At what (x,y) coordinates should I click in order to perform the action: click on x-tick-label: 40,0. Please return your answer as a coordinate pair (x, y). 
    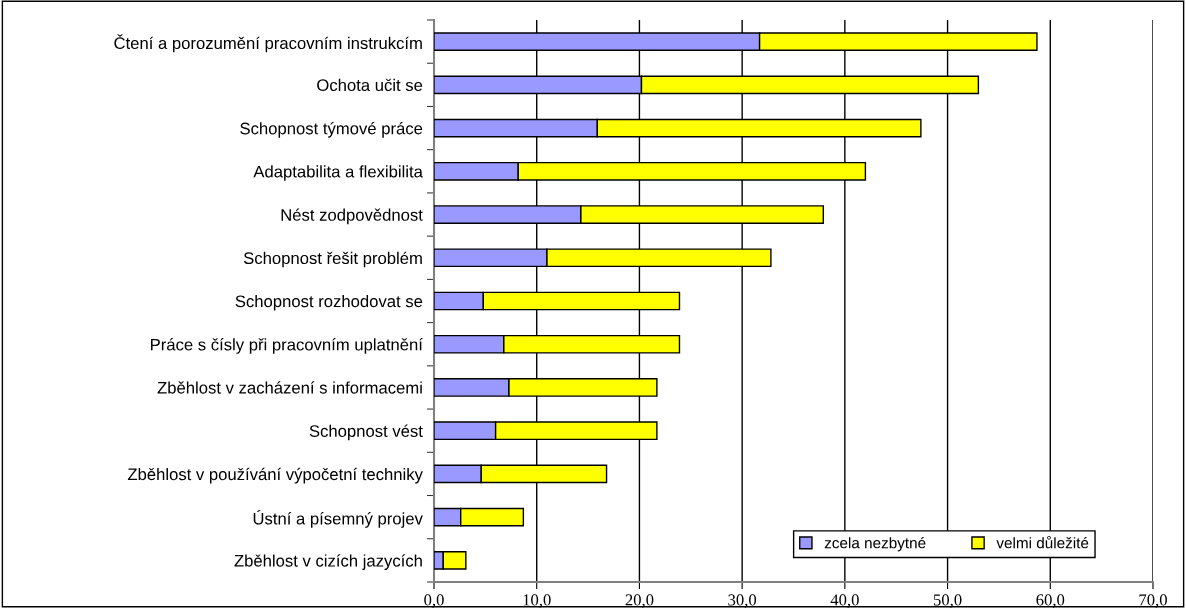
    Looking at the image, I should click on (844, 601).